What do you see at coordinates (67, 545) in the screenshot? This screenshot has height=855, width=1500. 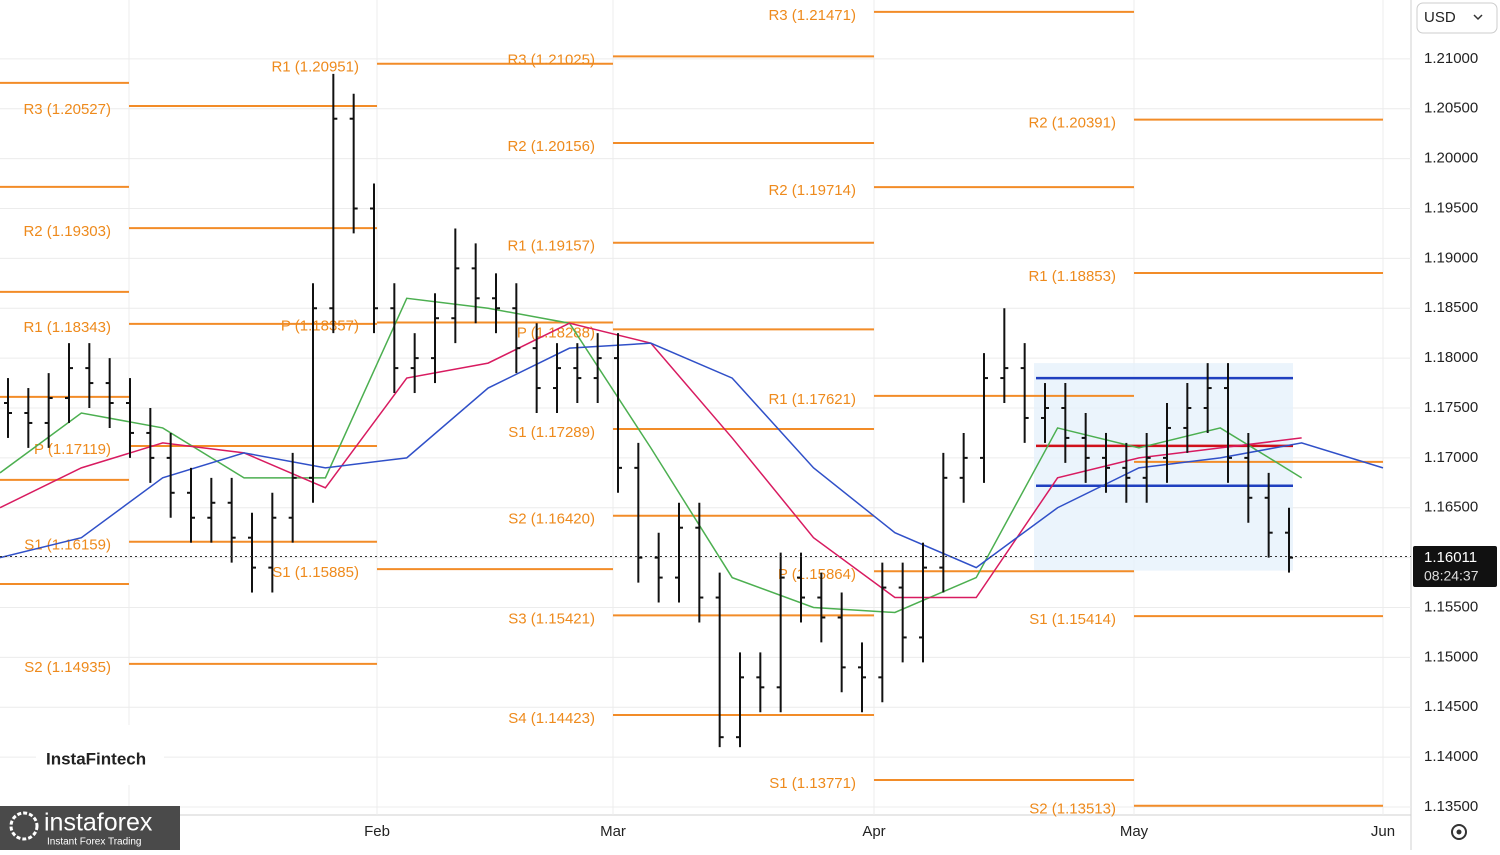 I see `pivot-label: S1 (1.16159)` at bounding box center [67, 545].